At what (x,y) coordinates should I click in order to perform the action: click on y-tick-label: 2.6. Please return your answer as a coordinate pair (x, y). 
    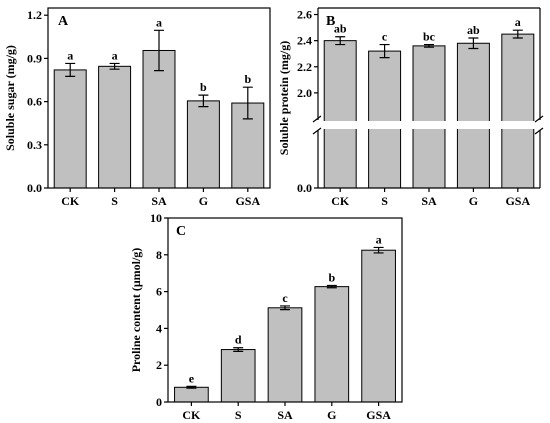
    Looking at the image, I should click on (304, 15).